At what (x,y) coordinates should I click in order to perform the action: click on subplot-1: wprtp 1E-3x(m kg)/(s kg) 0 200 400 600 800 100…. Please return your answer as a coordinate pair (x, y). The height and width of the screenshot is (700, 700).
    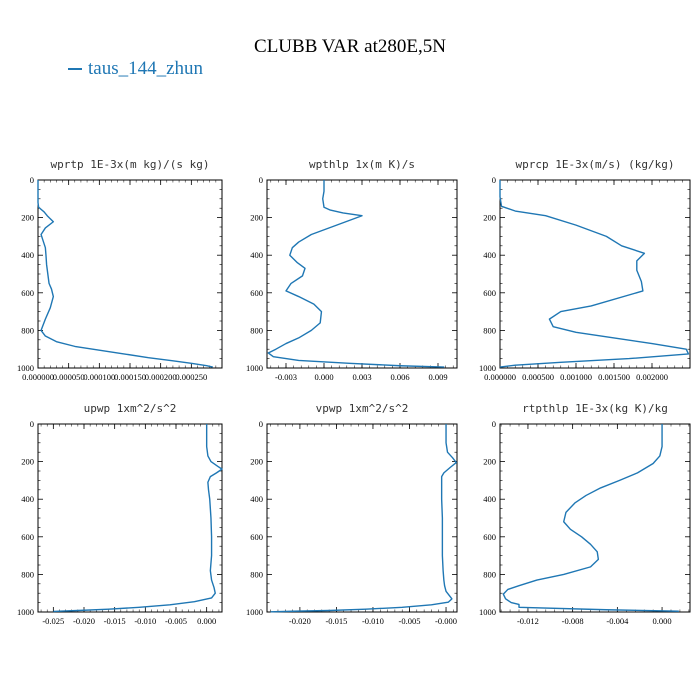
    Looking at the image, I should click on (120, 270).